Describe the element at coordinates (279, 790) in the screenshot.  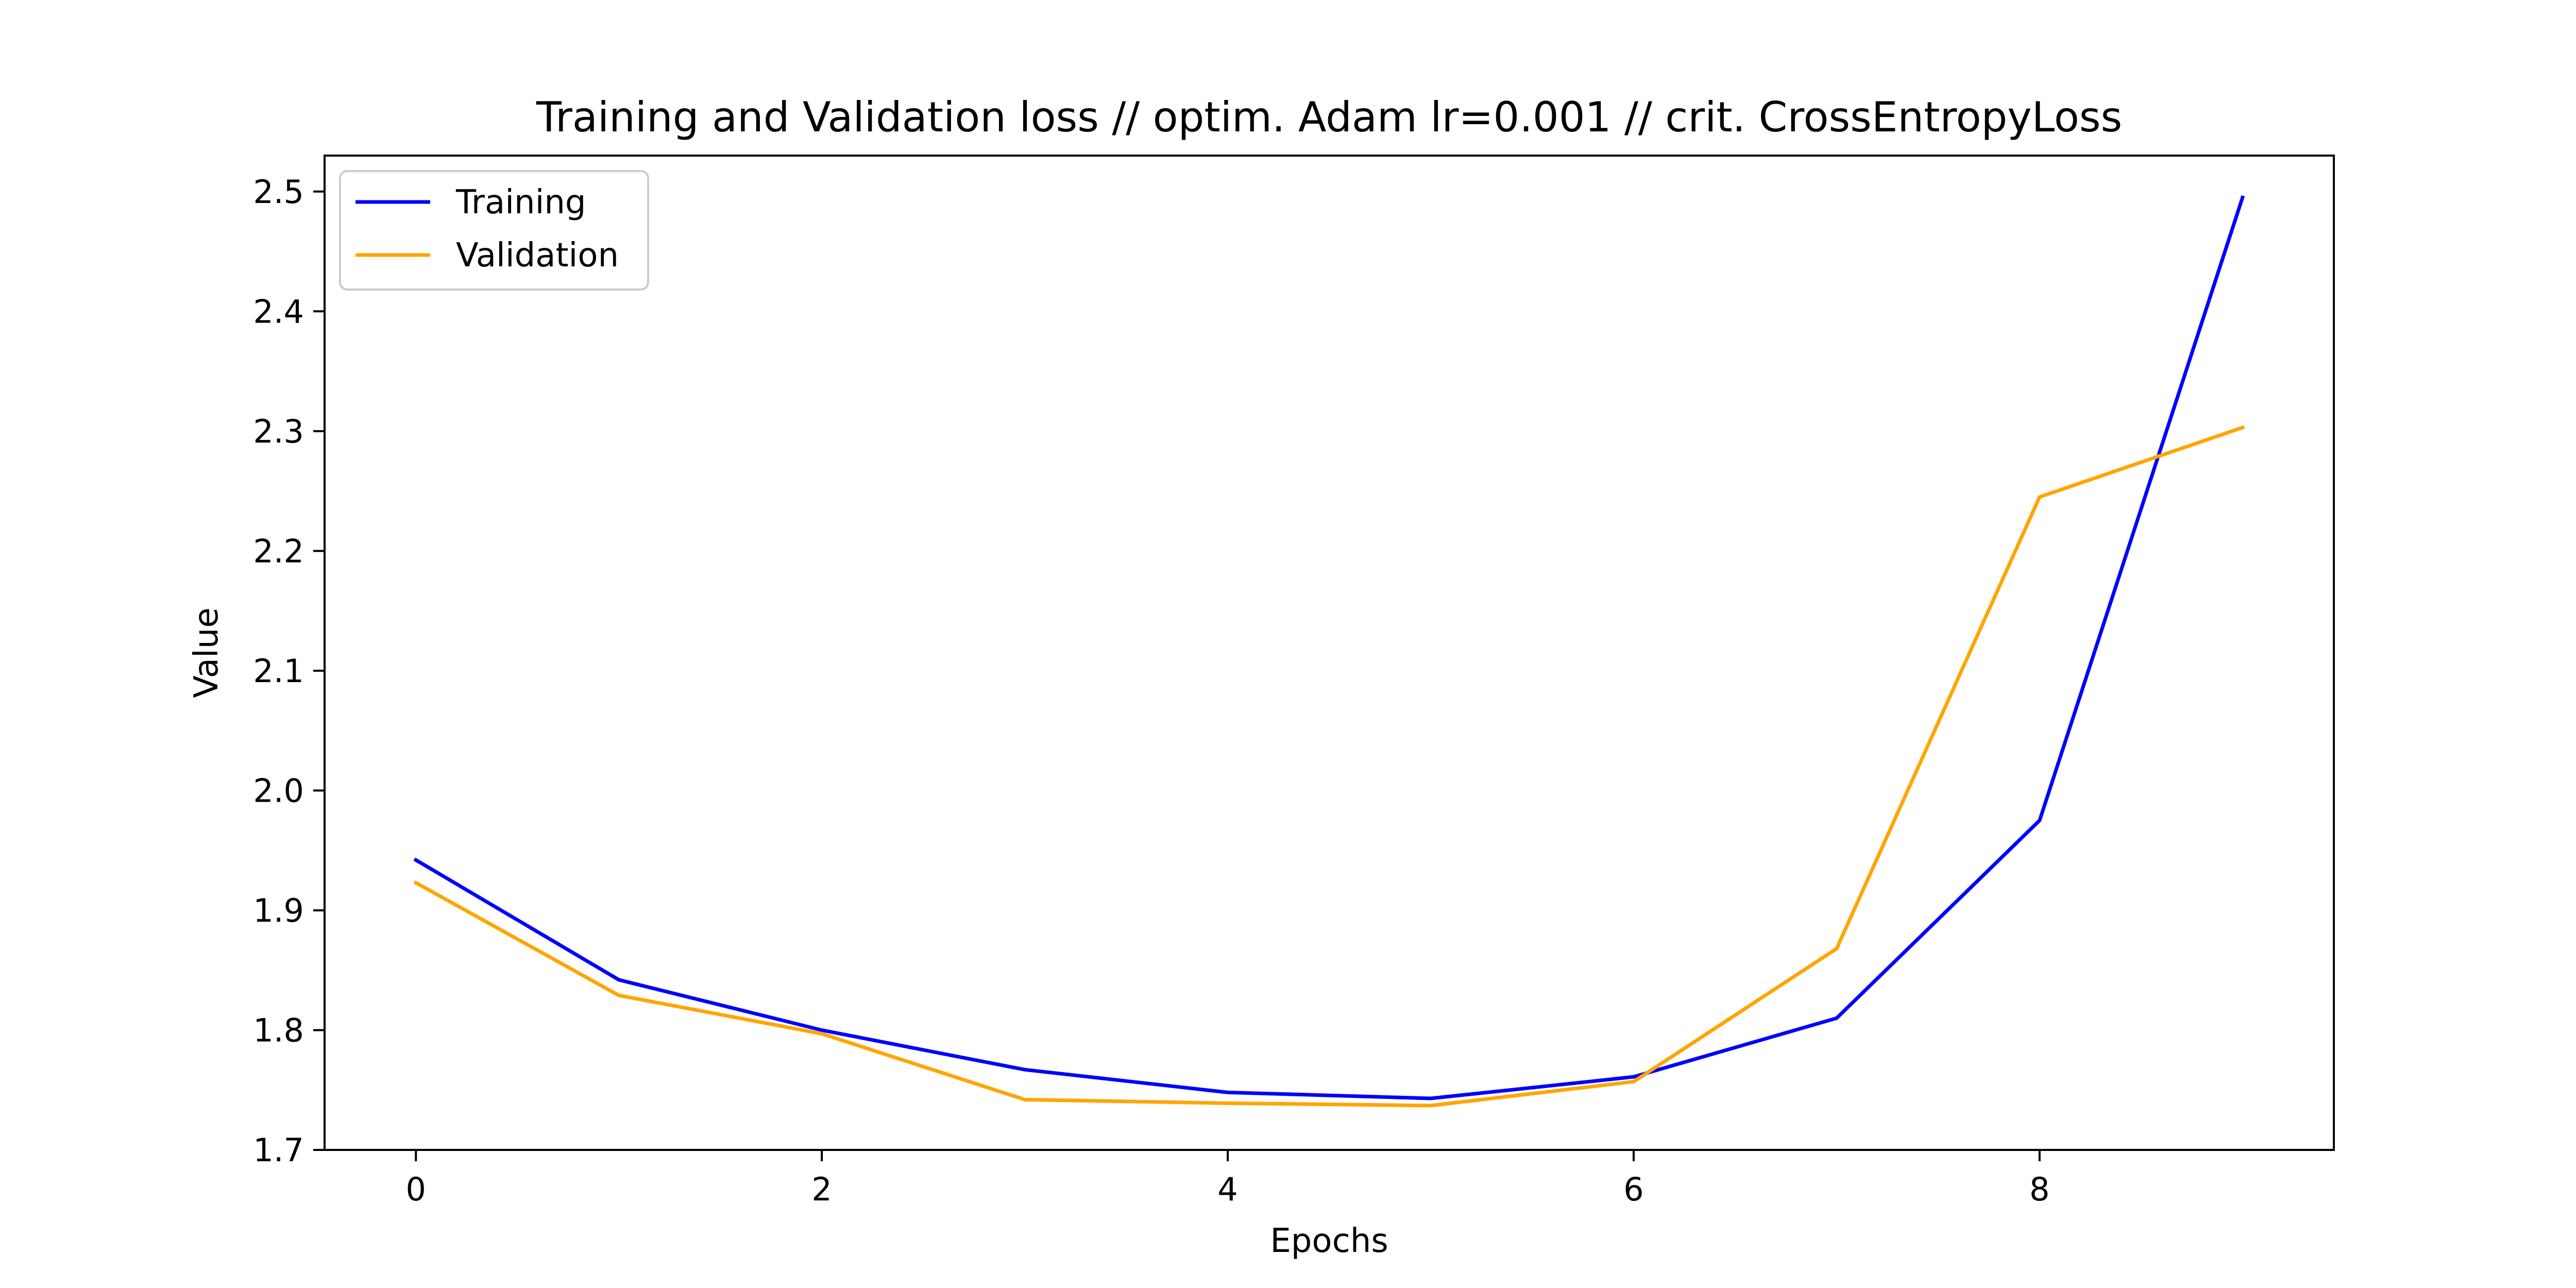
I see `y-tick-label: 2.0` at that location.